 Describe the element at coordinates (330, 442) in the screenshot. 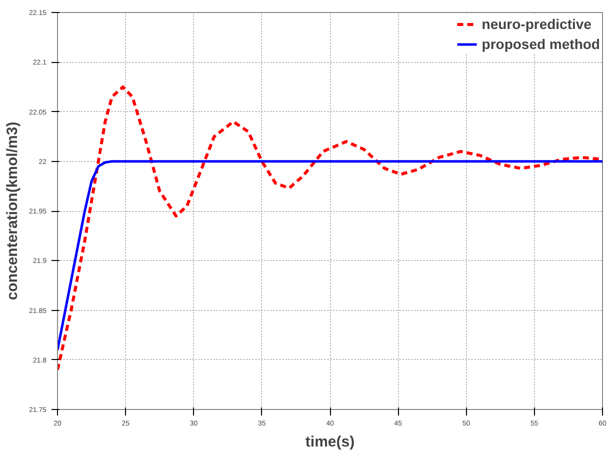

I see `x-axis-title: time(s)` at that location.